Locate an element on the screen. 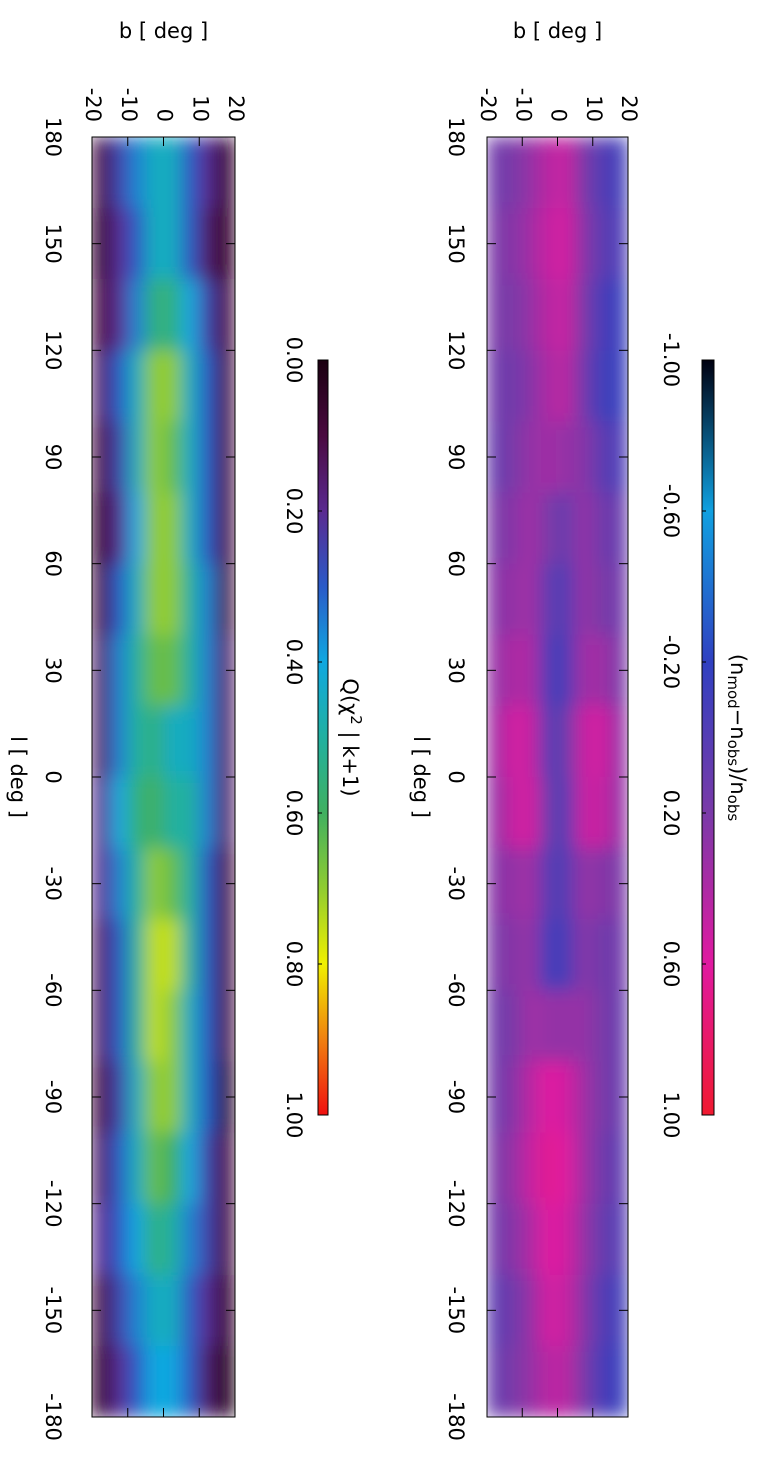 This screenshot has width=759, height=1460. x-tick-label: -120 is located at coordinates (53, 1204).